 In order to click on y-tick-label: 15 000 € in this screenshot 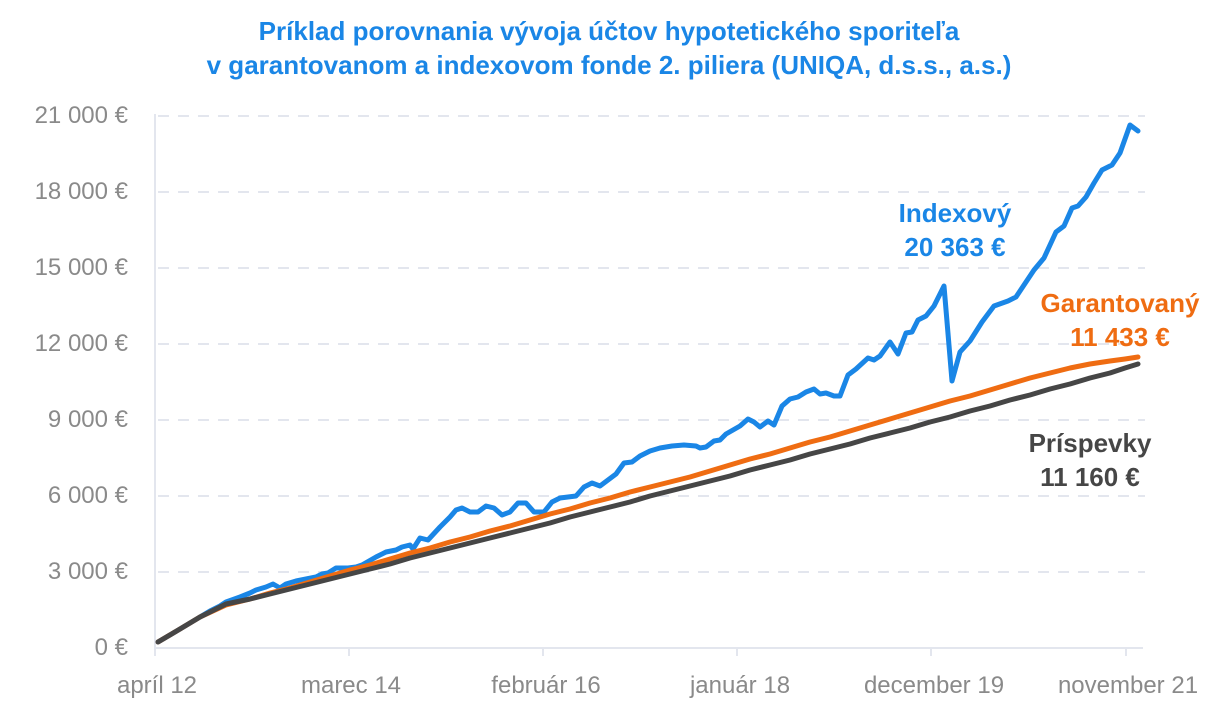, I will do `click(81, 267)`.